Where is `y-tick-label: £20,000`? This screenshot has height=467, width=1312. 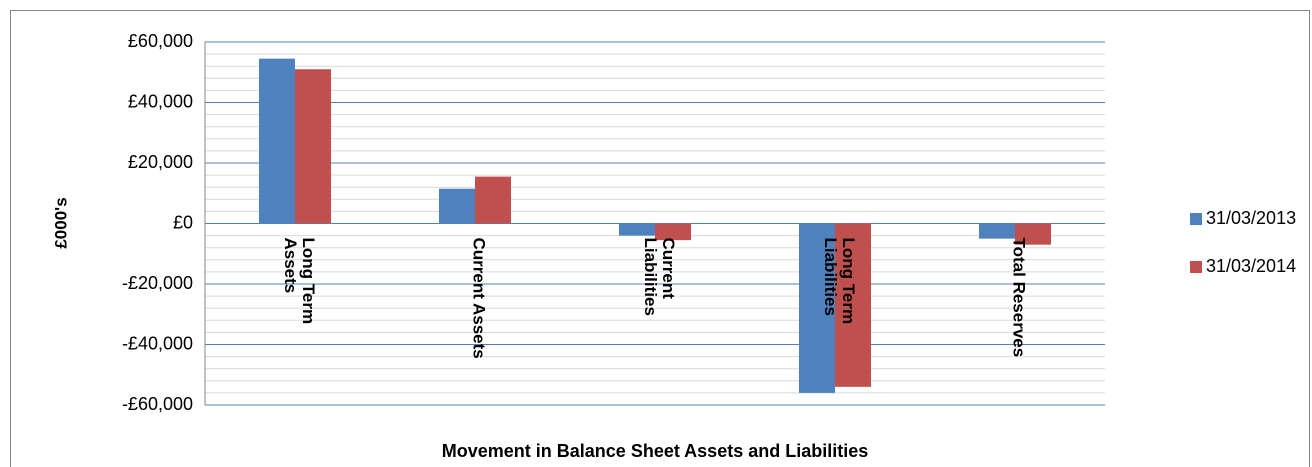
y-tick-label: £20,000 is located at coordinates (160, 162).